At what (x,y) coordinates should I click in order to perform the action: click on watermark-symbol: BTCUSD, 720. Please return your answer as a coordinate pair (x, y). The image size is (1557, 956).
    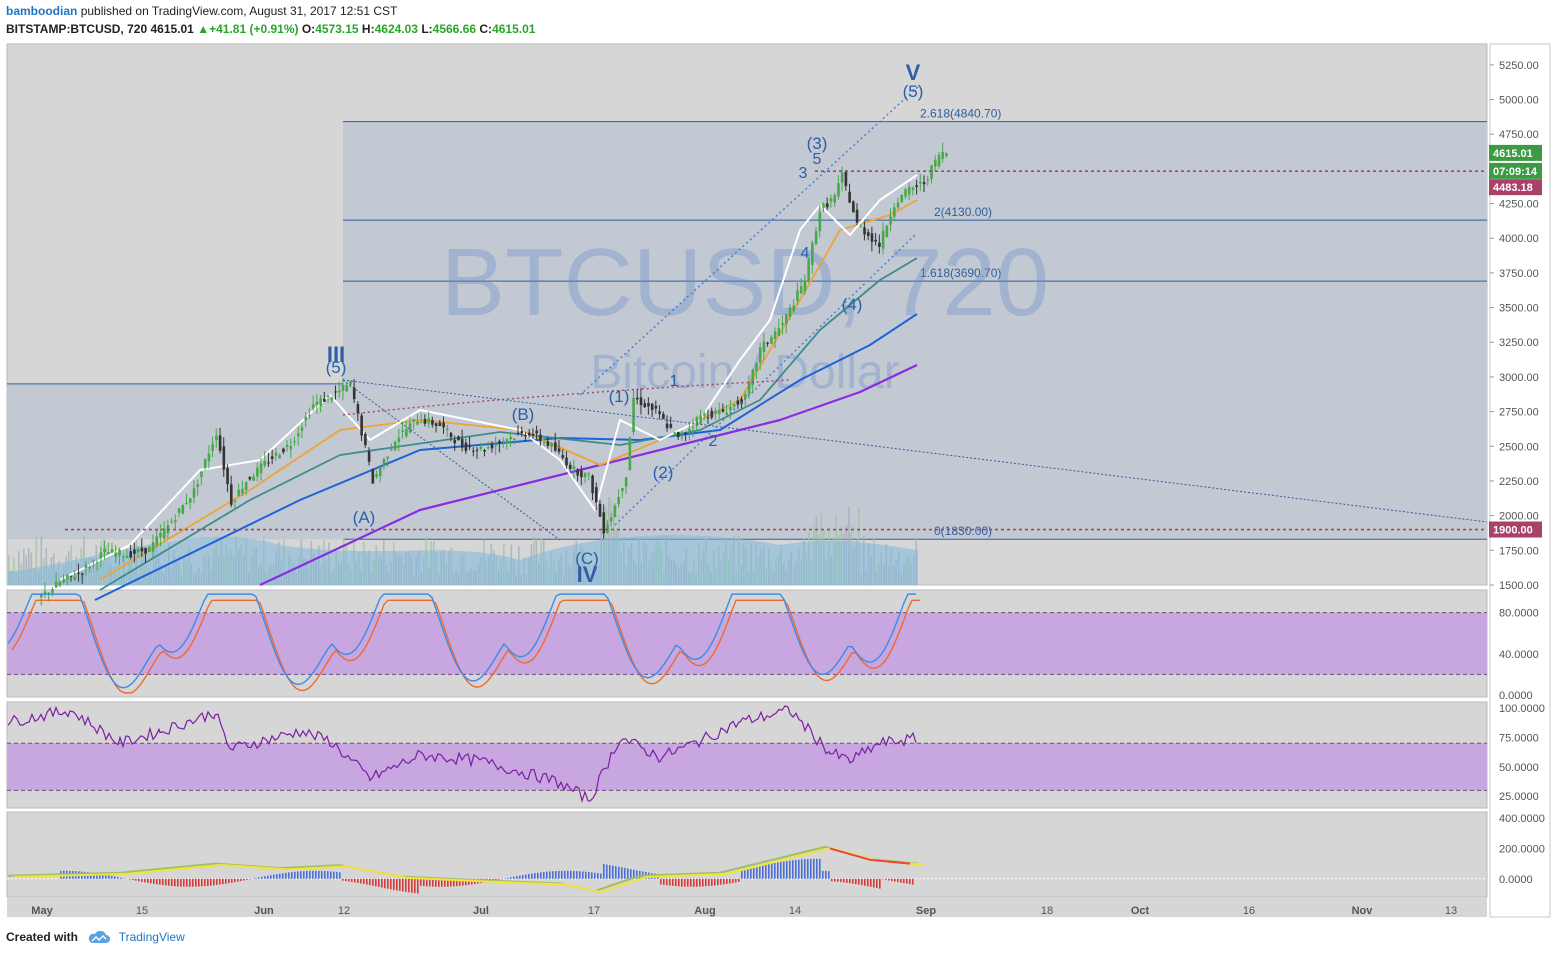
    Looking at the image, I should click on (745, 282).